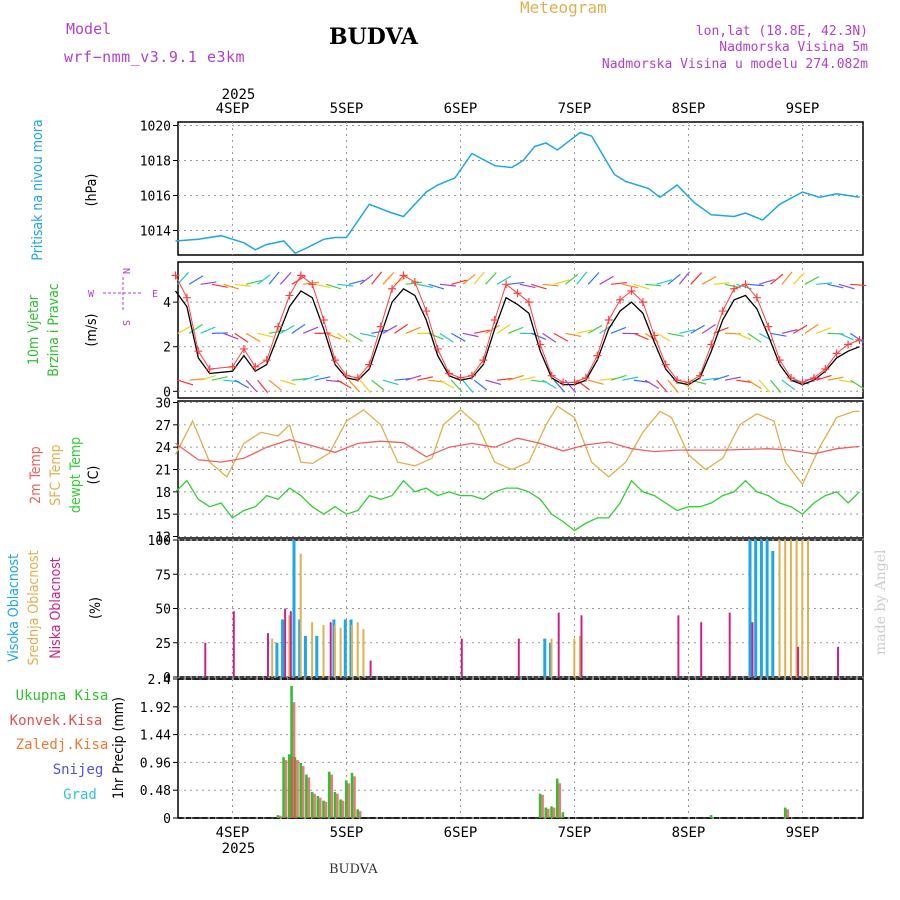 The width and height of the screenshot is (900, 900). I want to click on y-tick-label: 12, so click(163, 538).